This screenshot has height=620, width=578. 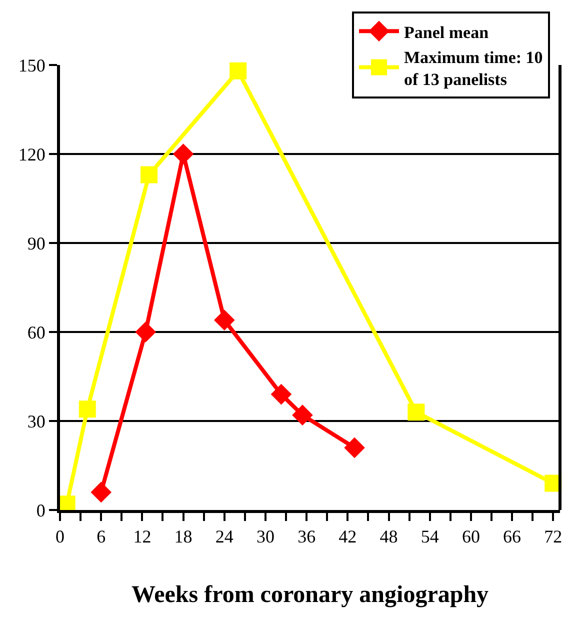 What do you see at coordinates (224, 536) in the screenshot?
I see `x-tick-label: 24` at bounding box center [224, 536].